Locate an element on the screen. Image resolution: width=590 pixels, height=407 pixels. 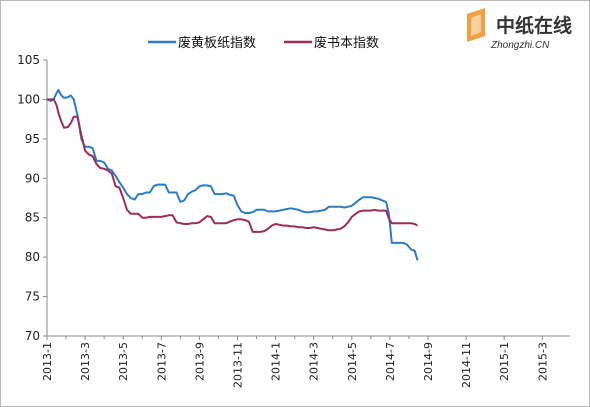
x-tick-label: 2013-5 is located at coordinates (123, 361).